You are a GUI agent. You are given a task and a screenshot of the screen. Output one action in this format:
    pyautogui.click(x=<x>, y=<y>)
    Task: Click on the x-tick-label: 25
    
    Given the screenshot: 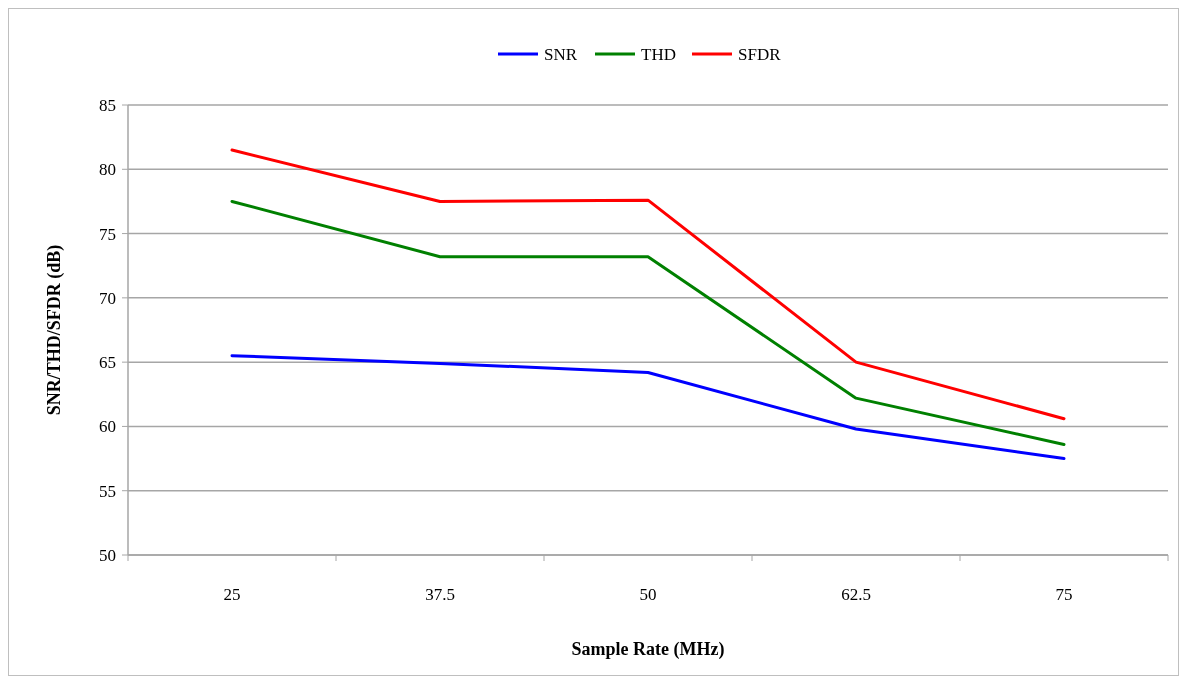 What is the action you would take?
    pyautogui.click(x=232, y=594)
    